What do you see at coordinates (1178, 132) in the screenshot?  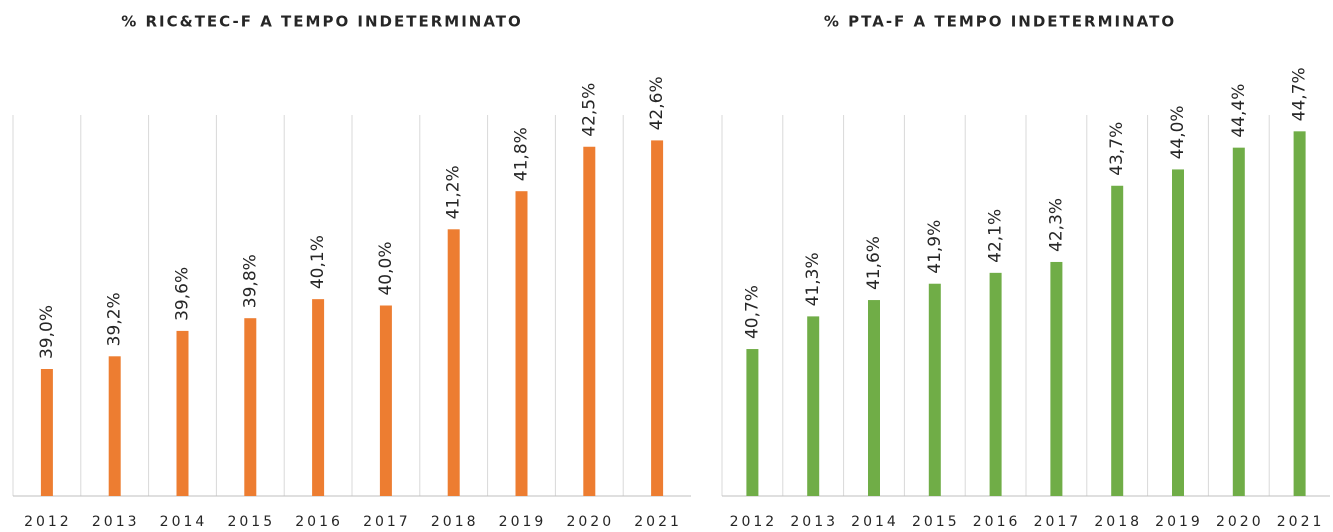 I see `data-label: 44,0%` at bounding box center [1178, 132].